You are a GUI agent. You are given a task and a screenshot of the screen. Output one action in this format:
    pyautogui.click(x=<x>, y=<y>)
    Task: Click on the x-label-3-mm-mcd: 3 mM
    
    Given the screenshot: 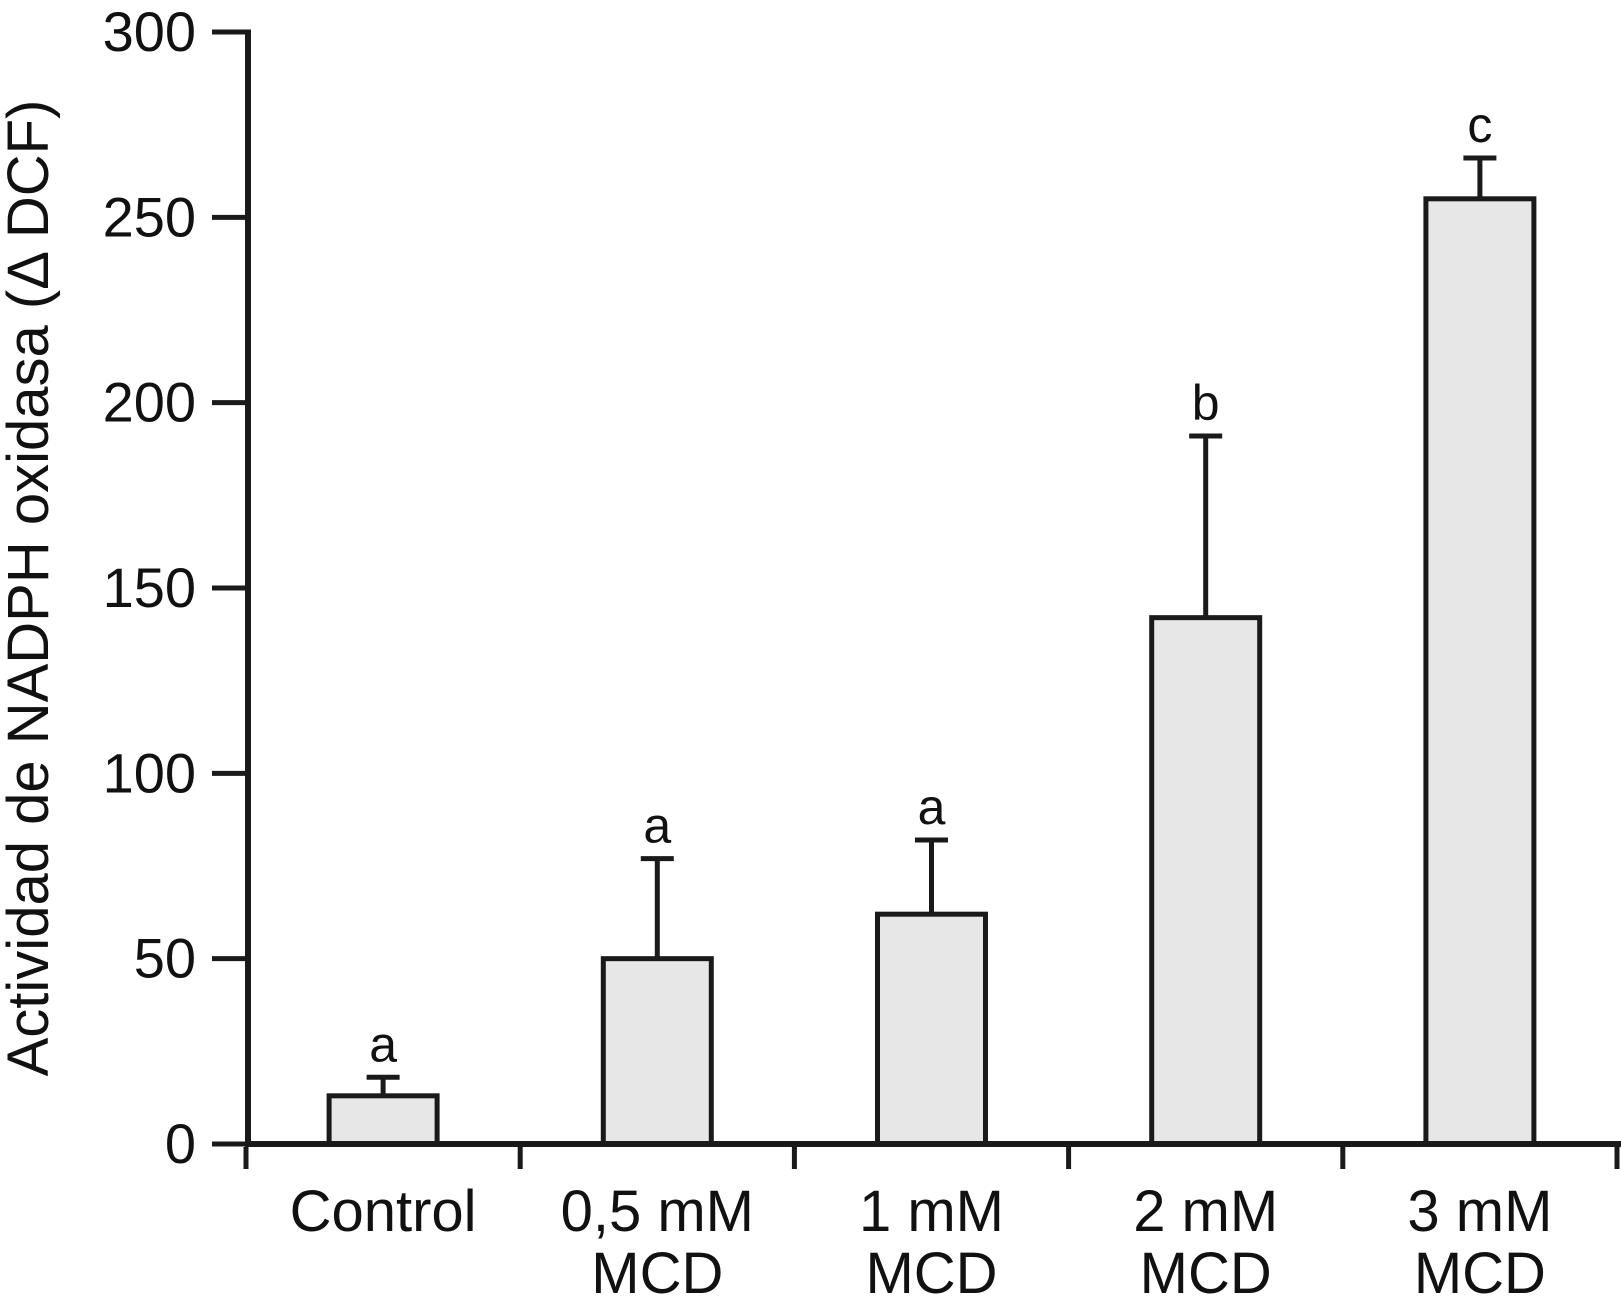 What is the action you would take?
    pyautogui.click(x=1479, y=1211)
    